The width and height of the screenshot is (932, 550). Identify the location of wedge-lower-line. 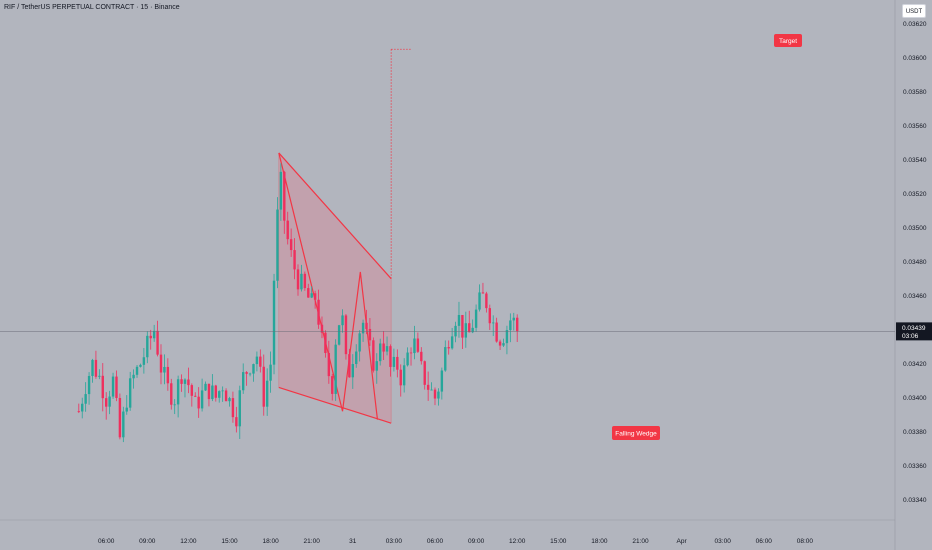
(335, 405).